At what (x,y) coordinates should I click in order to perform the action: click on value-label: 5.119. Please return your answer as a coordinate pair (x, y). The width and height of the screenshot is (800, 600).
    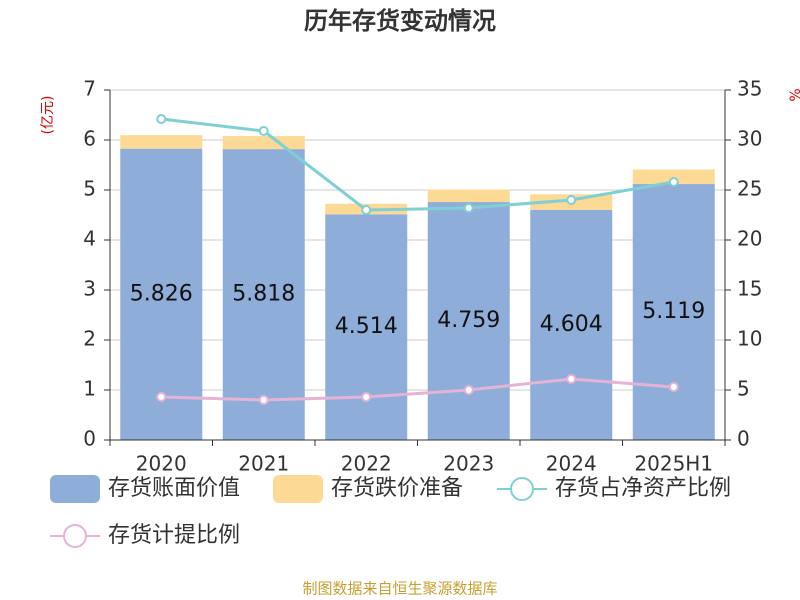
    Looking at the image, I should click on (673, 311).